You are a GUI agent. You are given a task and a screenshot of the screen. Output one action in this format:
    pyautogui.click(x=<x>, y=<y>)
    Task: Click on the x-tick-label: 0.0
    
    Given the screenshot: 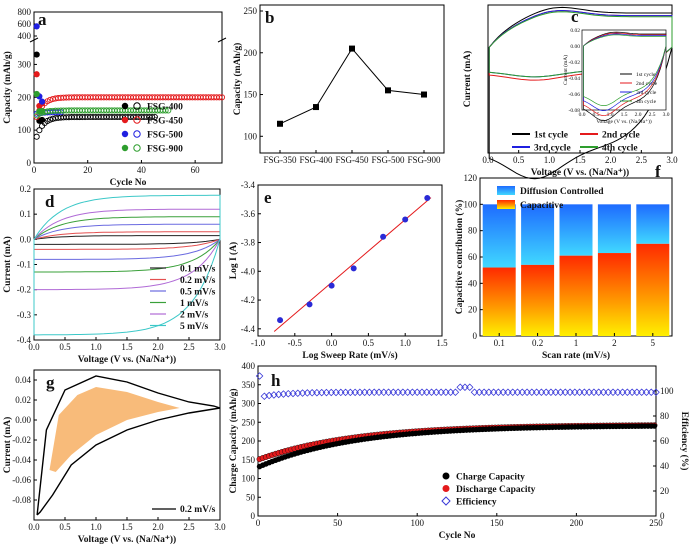 What is the action you would take?
    pyautogui.click(x=34, y=347)
    